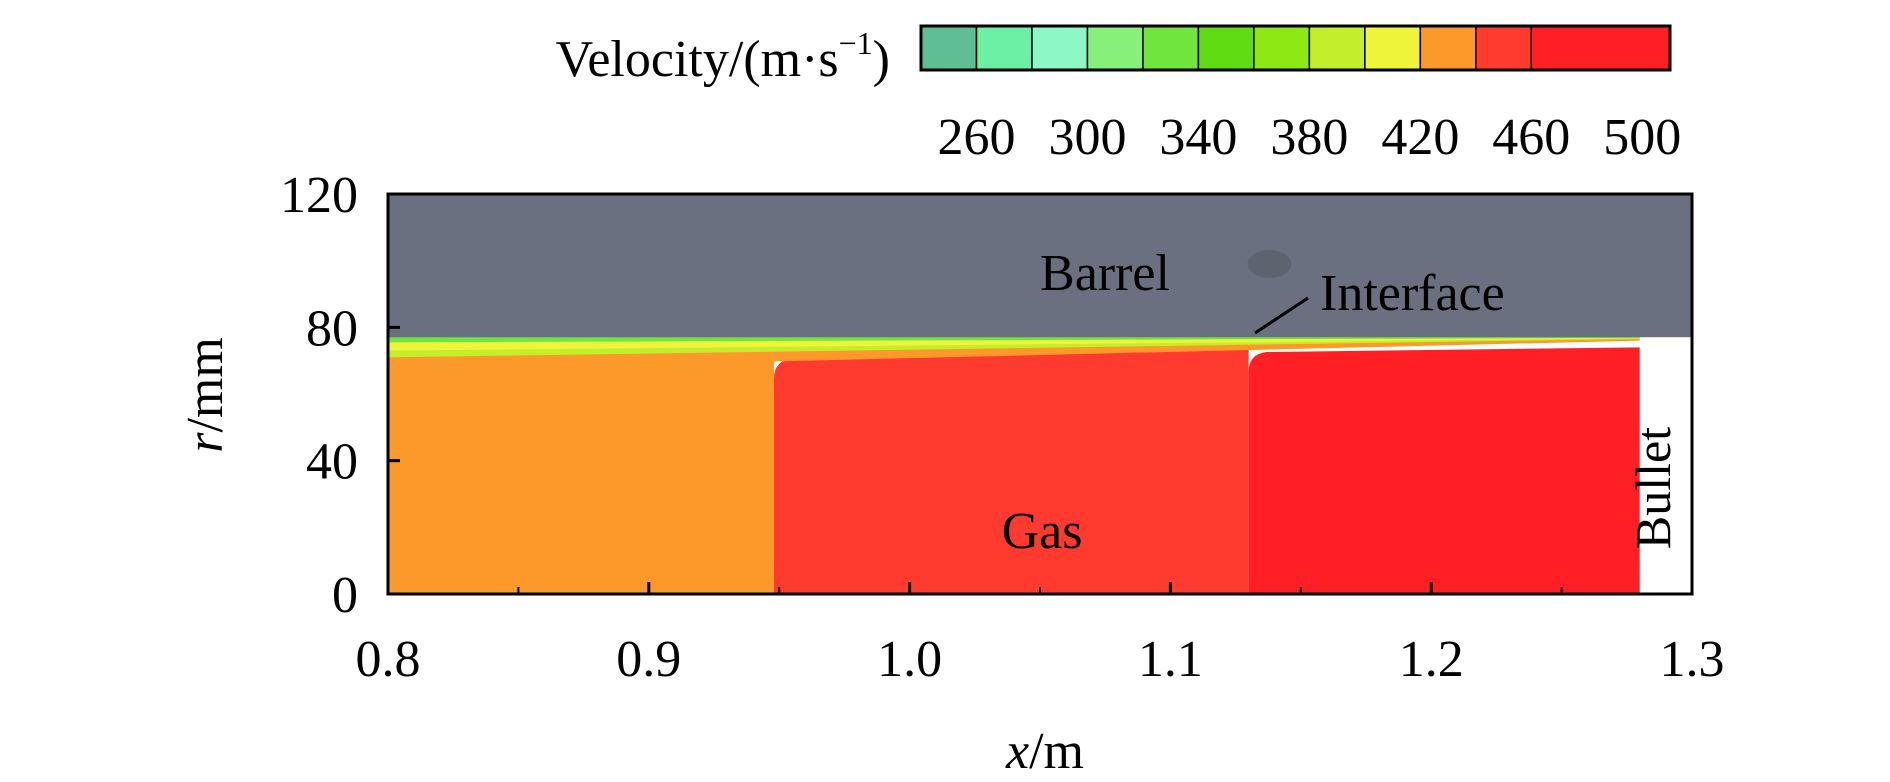 This screenshot has width=1890, height=782. What do you see at coordinates (1170, 659) in the screenshot?
I see `x-tick-label: 1.1` at bounding box center [1170, 659].